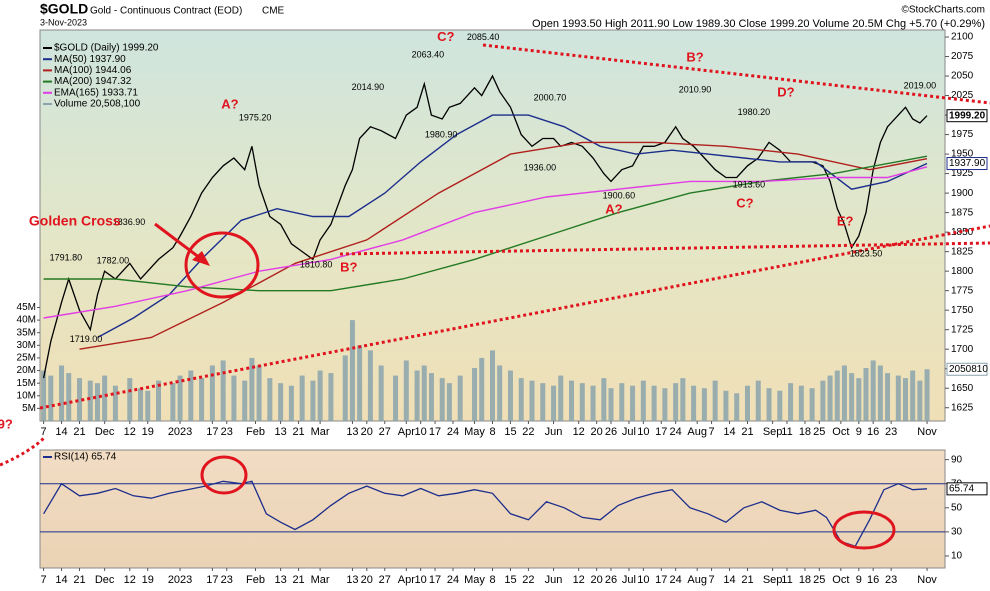 The height and width of the screenshot is (591, 990). I want to click on y-tick-label: 1900, so click(962, 193).